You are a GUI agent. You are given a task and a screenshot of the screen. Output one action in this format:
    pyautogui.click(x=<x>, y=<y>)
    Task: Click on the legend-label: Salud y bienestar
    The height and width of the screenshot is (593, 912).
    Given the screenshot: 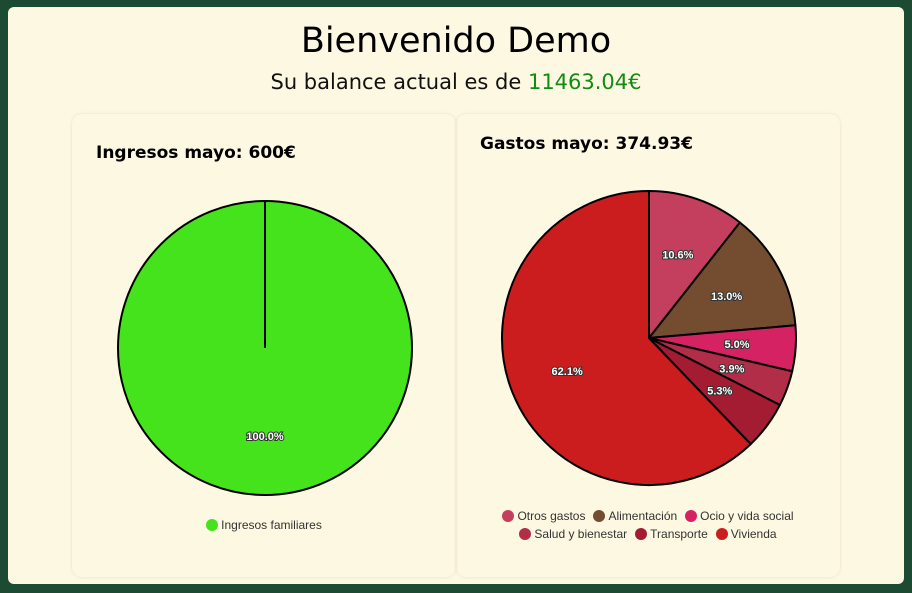 What is the action you would take?
    pyautogui.click(x=581, y=534)
    